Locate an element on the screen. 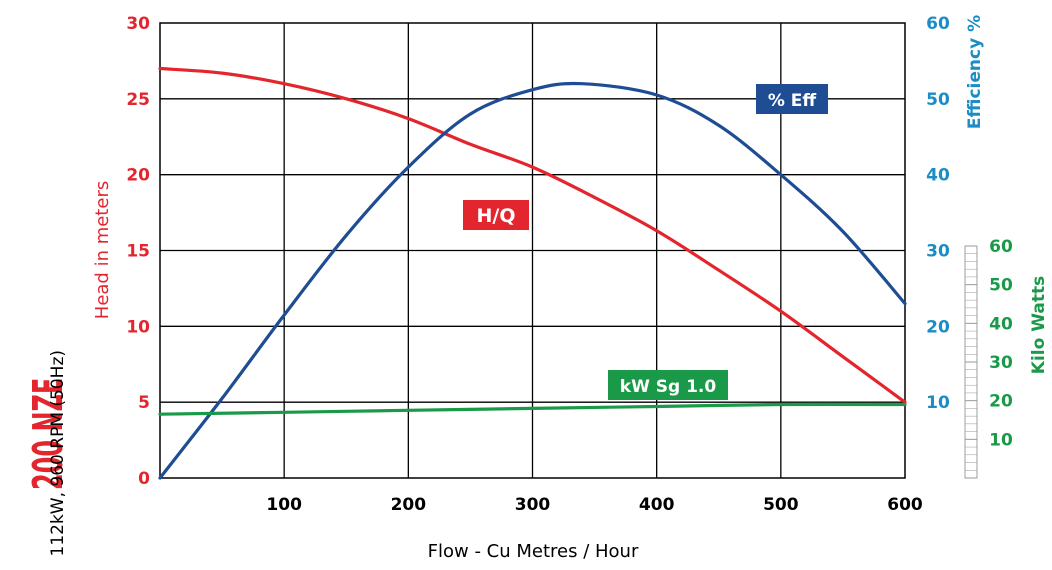 This screenshot has width=1052, height=570. label-hq: H/Q is located at coordinates (496, 215).